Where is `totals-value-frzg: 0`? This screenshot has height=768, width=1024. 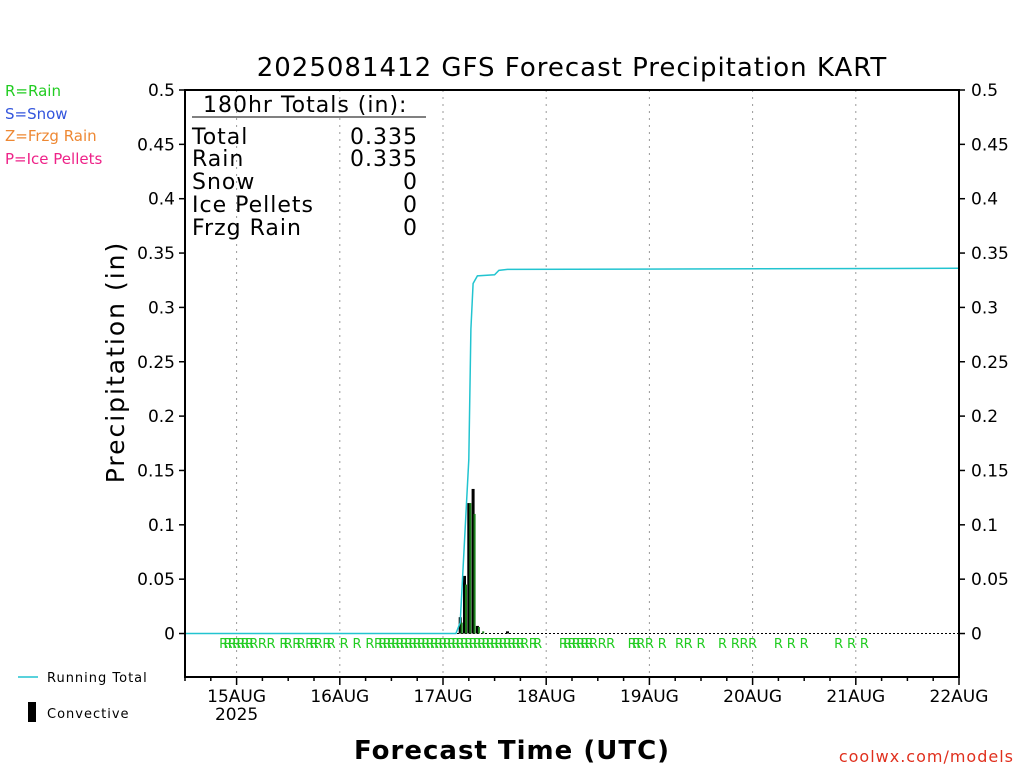
totals-value-frzg: 0 is located at coordinates (410, 228).